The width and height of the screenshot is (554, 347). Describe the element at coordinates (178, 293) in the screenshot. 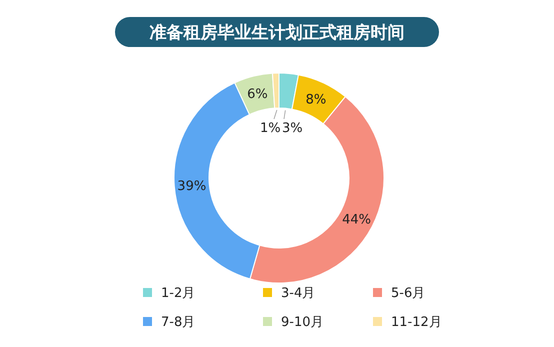

I see `legend-label: 1-2月` at that location.